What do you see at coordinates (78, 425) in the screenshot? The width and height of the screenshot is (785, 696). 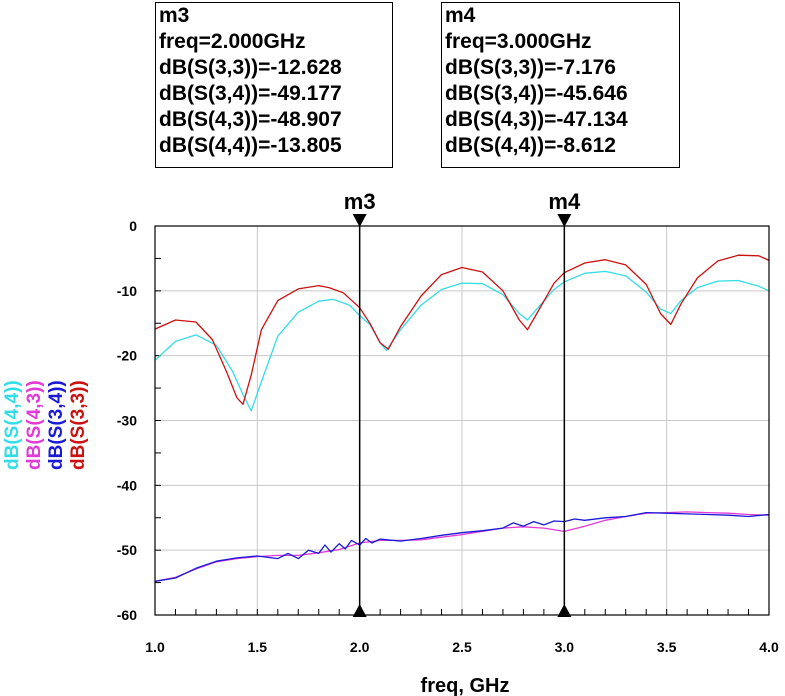 I see `legend-entry: dB(S(3,3))` at bounding box center [78, 425].